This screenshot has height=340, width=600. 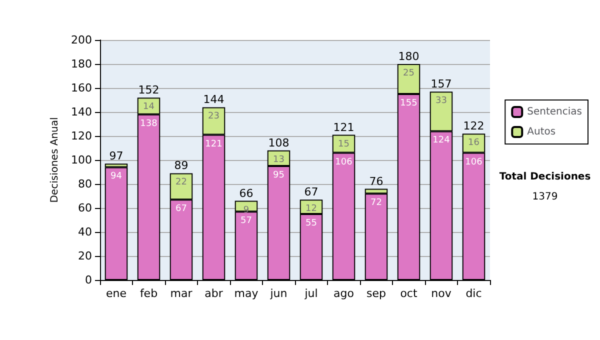 What do you see at coordinates (149, 123) in the screenshot?
I see `data-label: 138` at bounding box center [149, 123].